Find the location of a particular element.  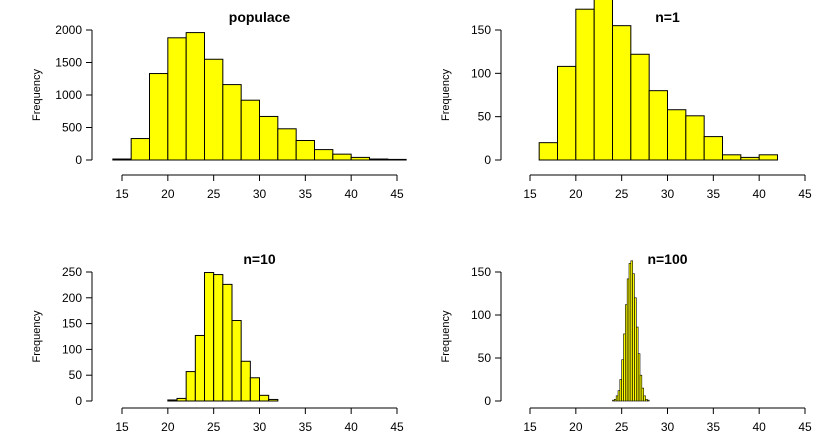

chart-title: n=100 is located at coordinates (667, 259).